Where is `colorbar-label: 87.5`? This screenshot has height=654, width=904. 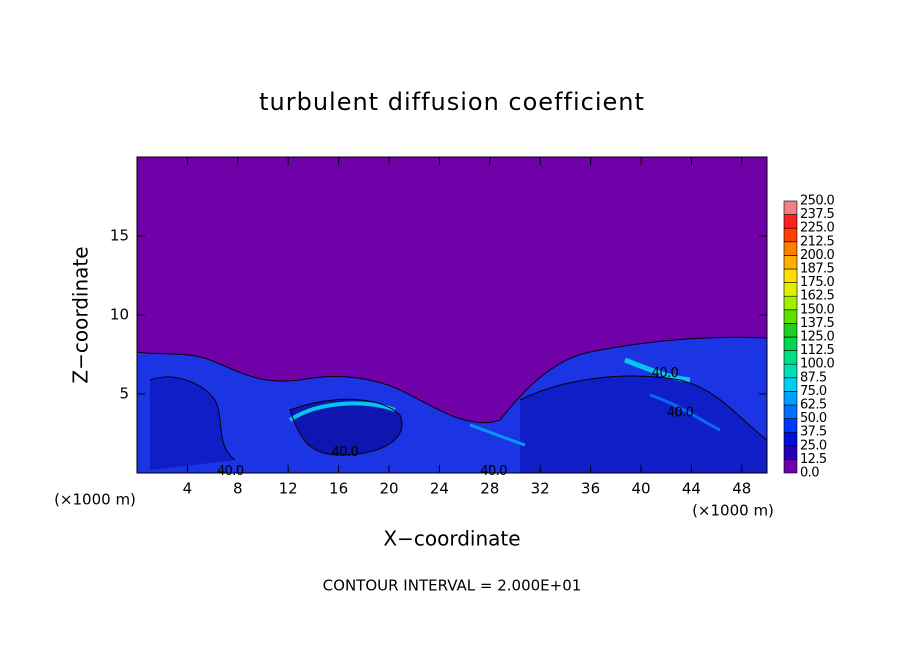 colorbar-label: 87.5 is located at coordinates (813, 377).